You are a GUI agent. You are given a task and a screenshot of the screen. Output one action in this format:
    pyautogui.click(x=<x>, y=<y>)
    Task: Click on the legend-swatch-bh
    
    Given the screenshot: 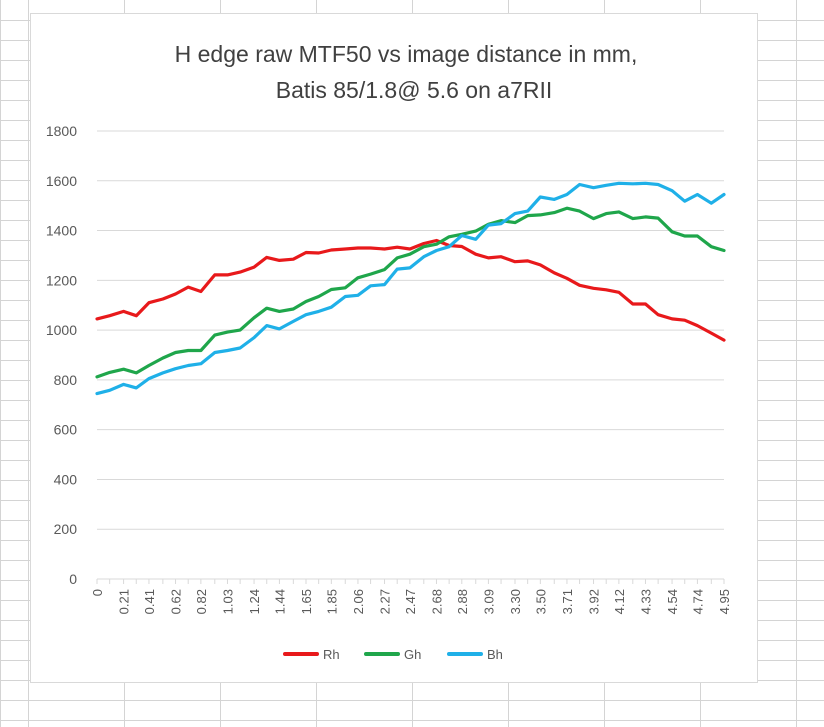 What is the action you would take?
    pyautogui.click(x=465, y=654)
    